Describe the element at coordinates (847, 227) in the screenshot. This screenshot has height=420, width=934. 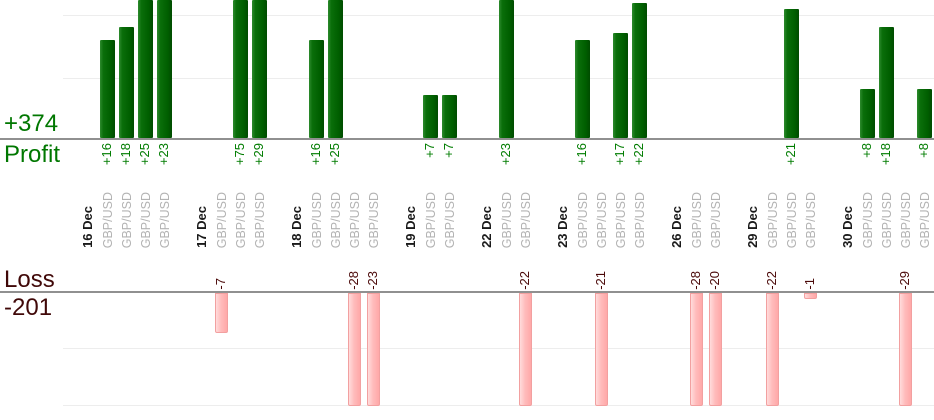
I see `date-label: 30 Dec` at that location.